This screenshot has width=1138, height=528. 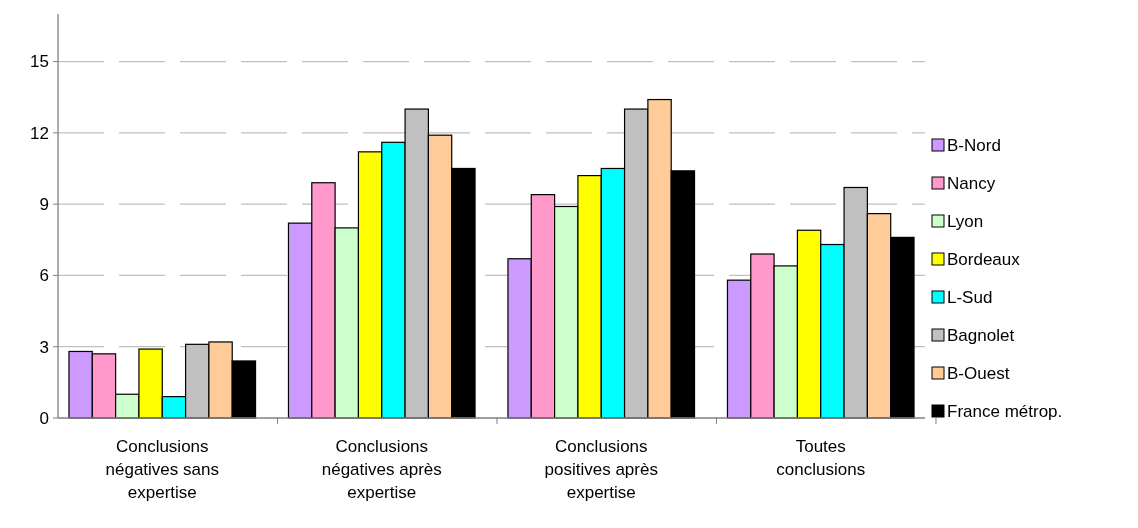 What do you see at coordinates (39, 62) in the screenshot?
I see `y-tick-label: 15` at bounding box center [39, 62].